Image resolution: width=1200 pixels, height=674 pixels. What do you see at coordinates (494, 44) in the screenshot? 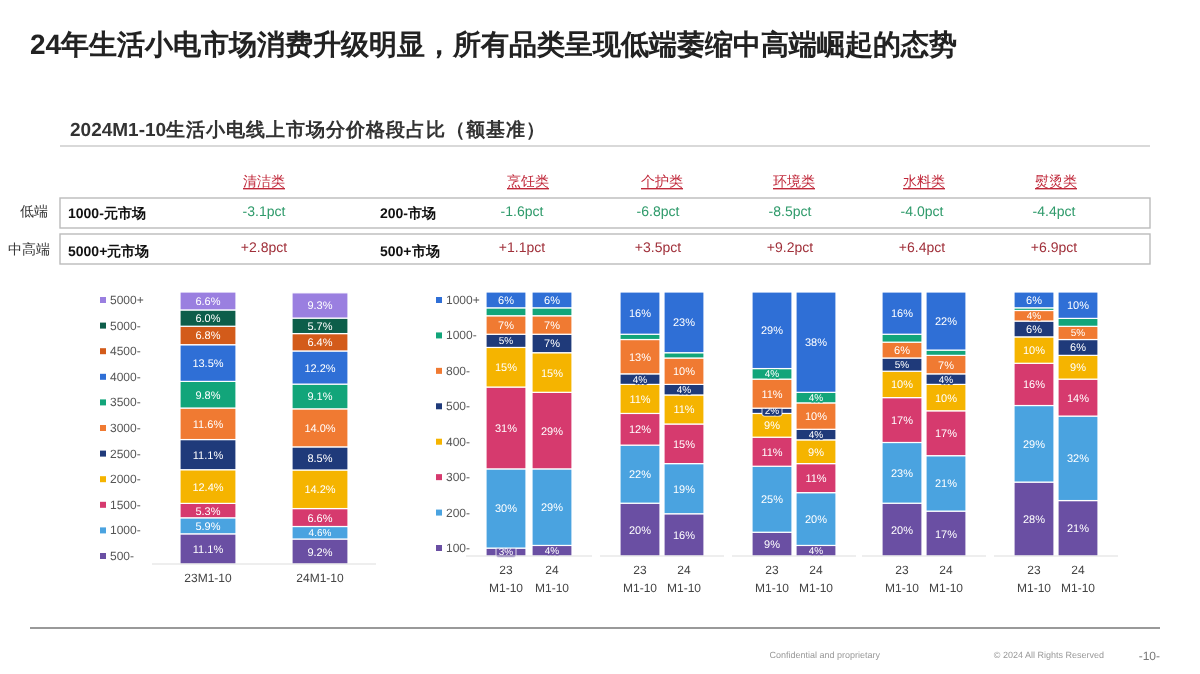
I see `text: 24年生活小电市场消费升级明显，所有品类呈现低端萎缩中高端崛起的态势` at bounding box center [494, 44].